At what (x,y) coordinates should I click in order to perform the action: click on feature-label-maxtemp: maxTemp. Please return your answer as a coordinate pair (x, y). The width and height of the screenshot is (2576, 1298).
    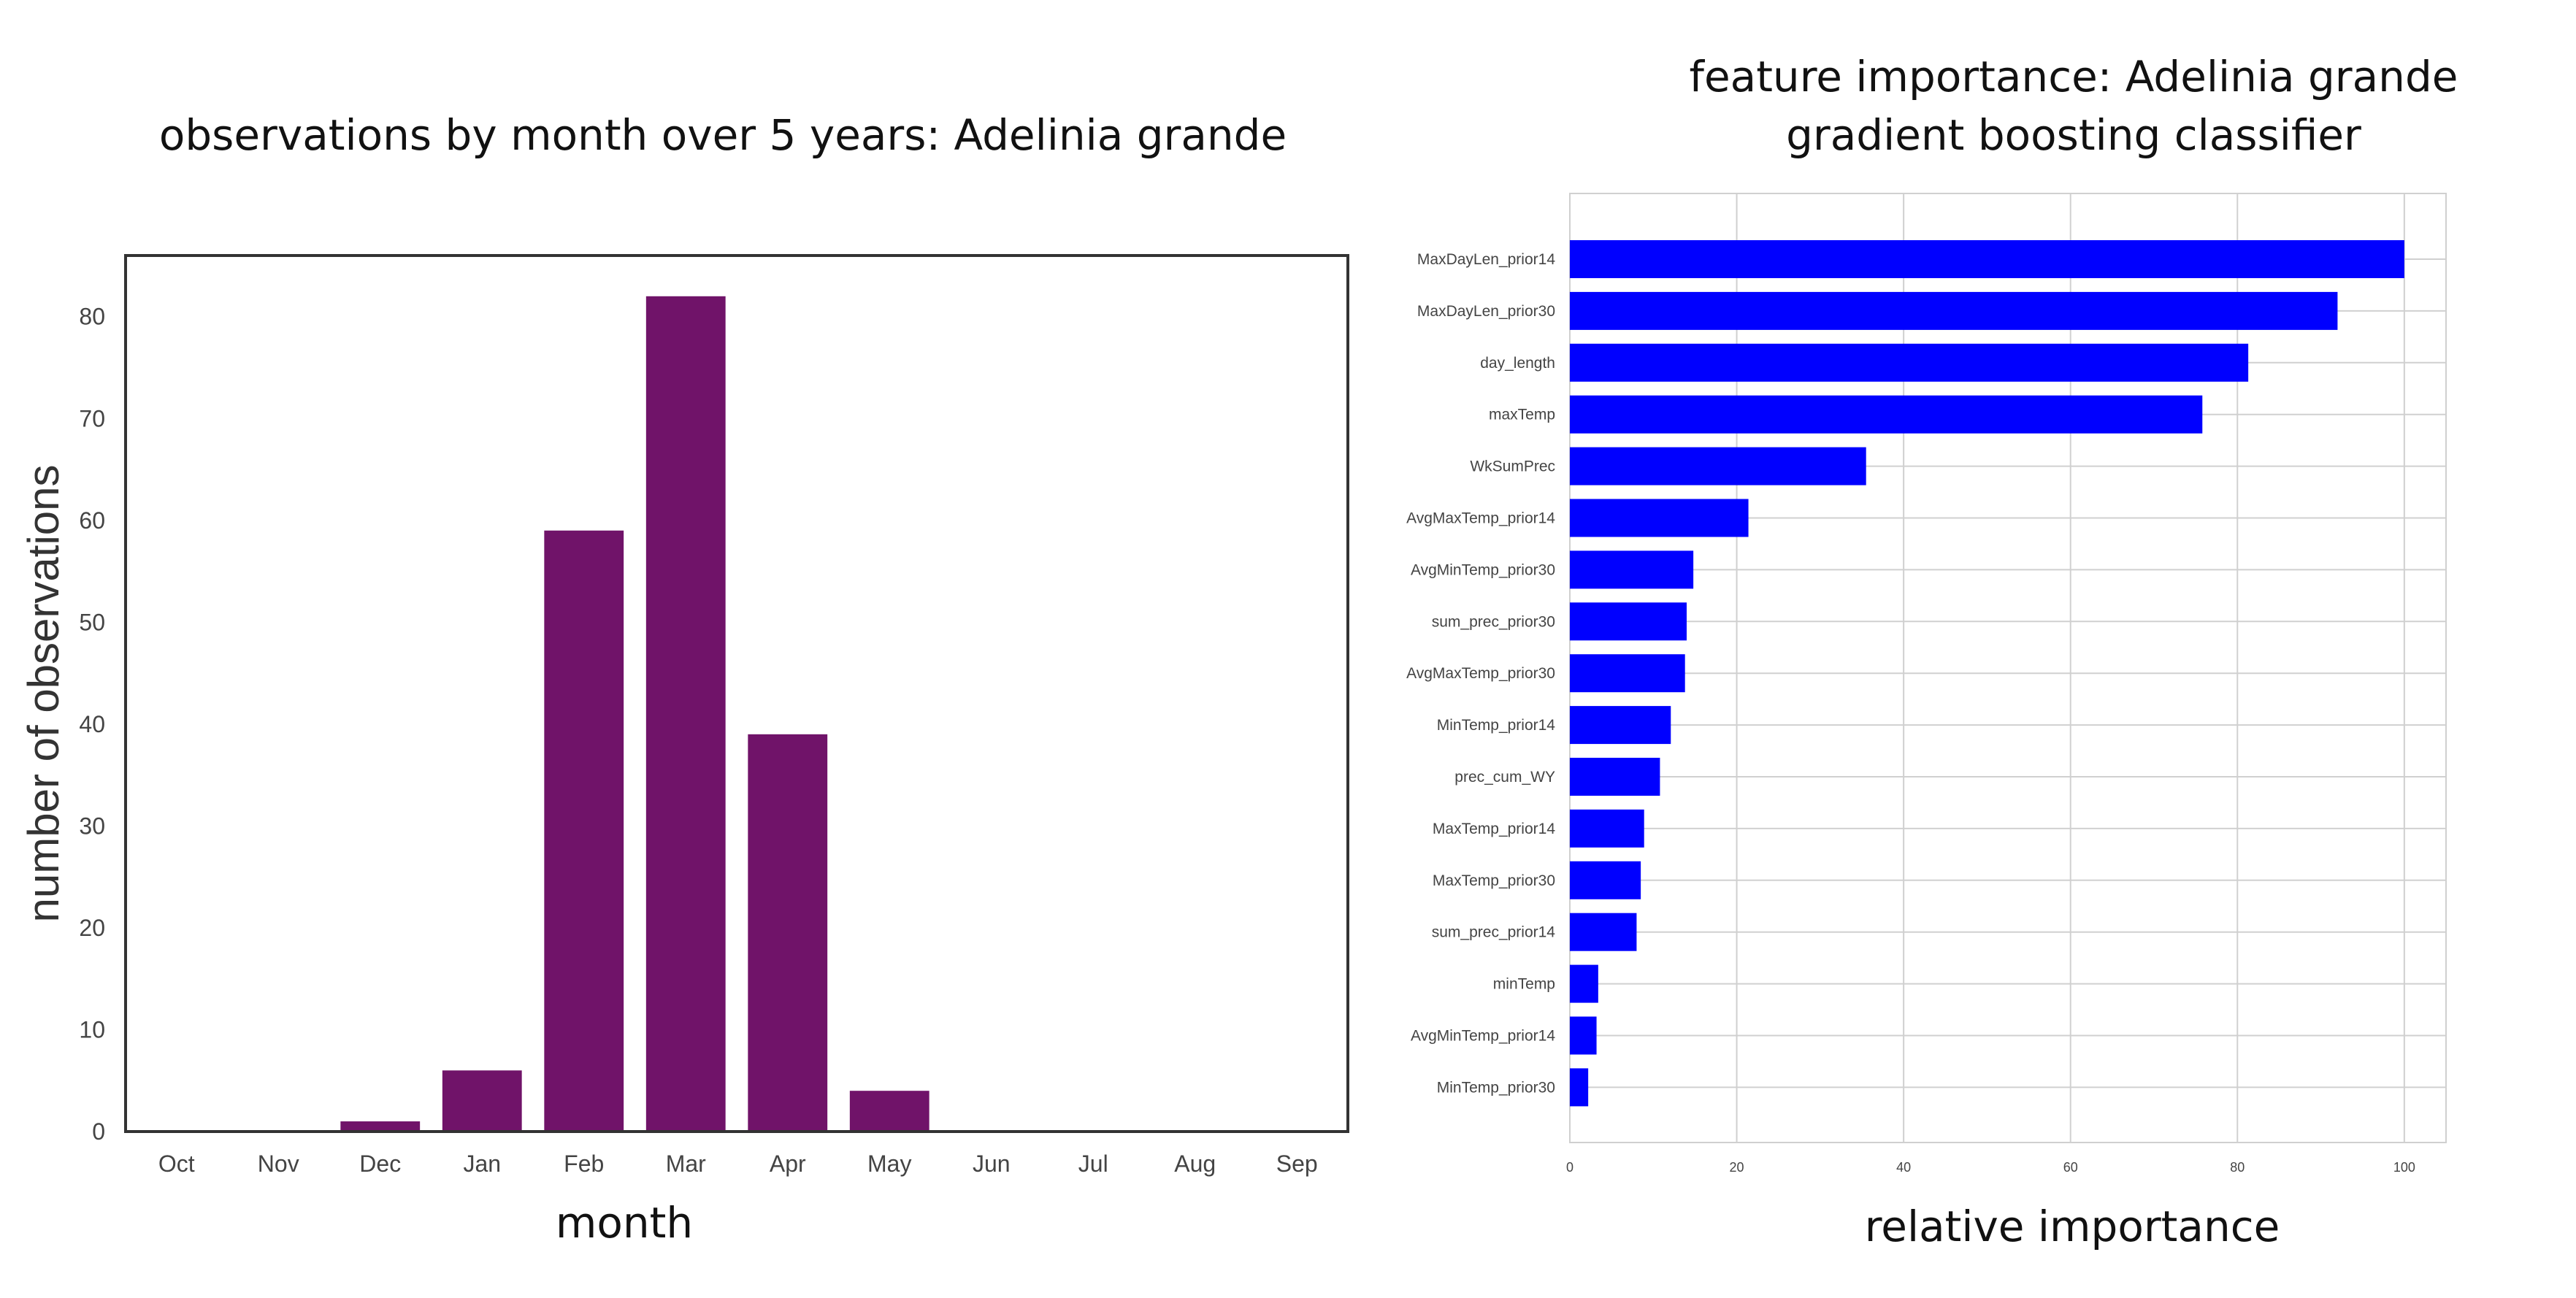
    Looking at the image, I should click on (1522, 415).